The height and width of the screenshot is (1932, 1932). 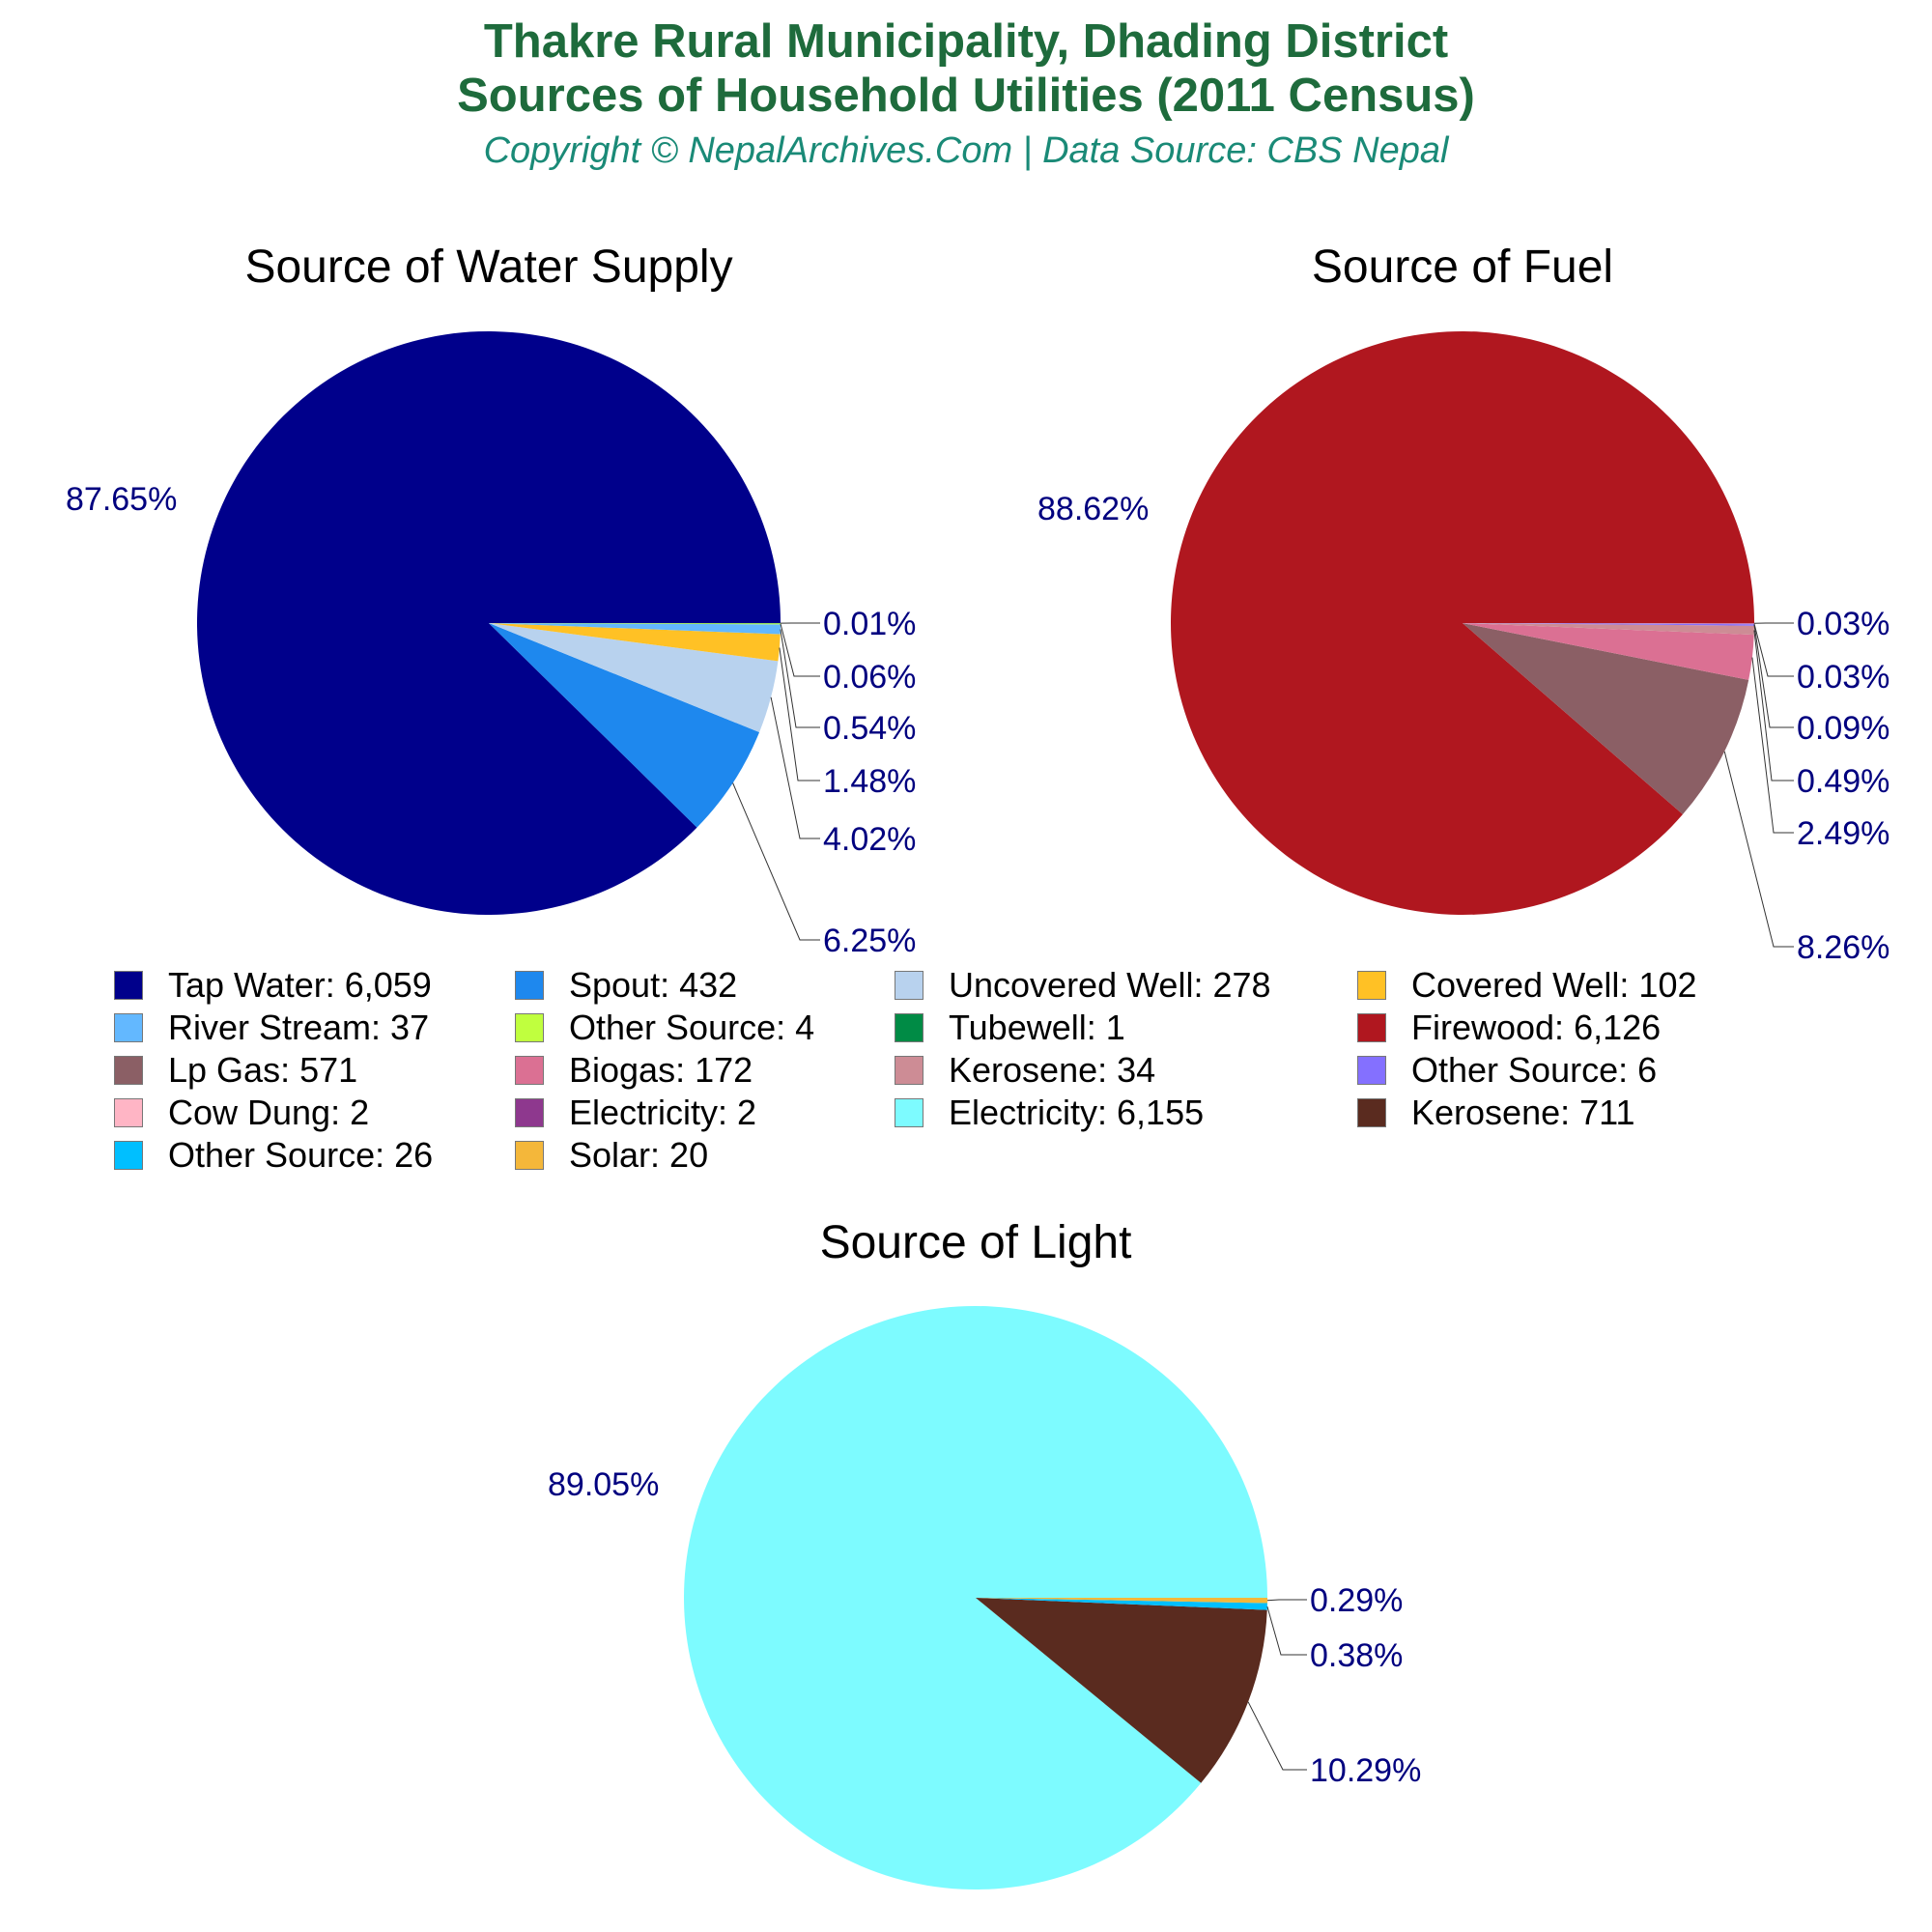 I want to click on pie-label-source-of-water-supply-tubewell: 0.01%, so click(x=869, y=624).